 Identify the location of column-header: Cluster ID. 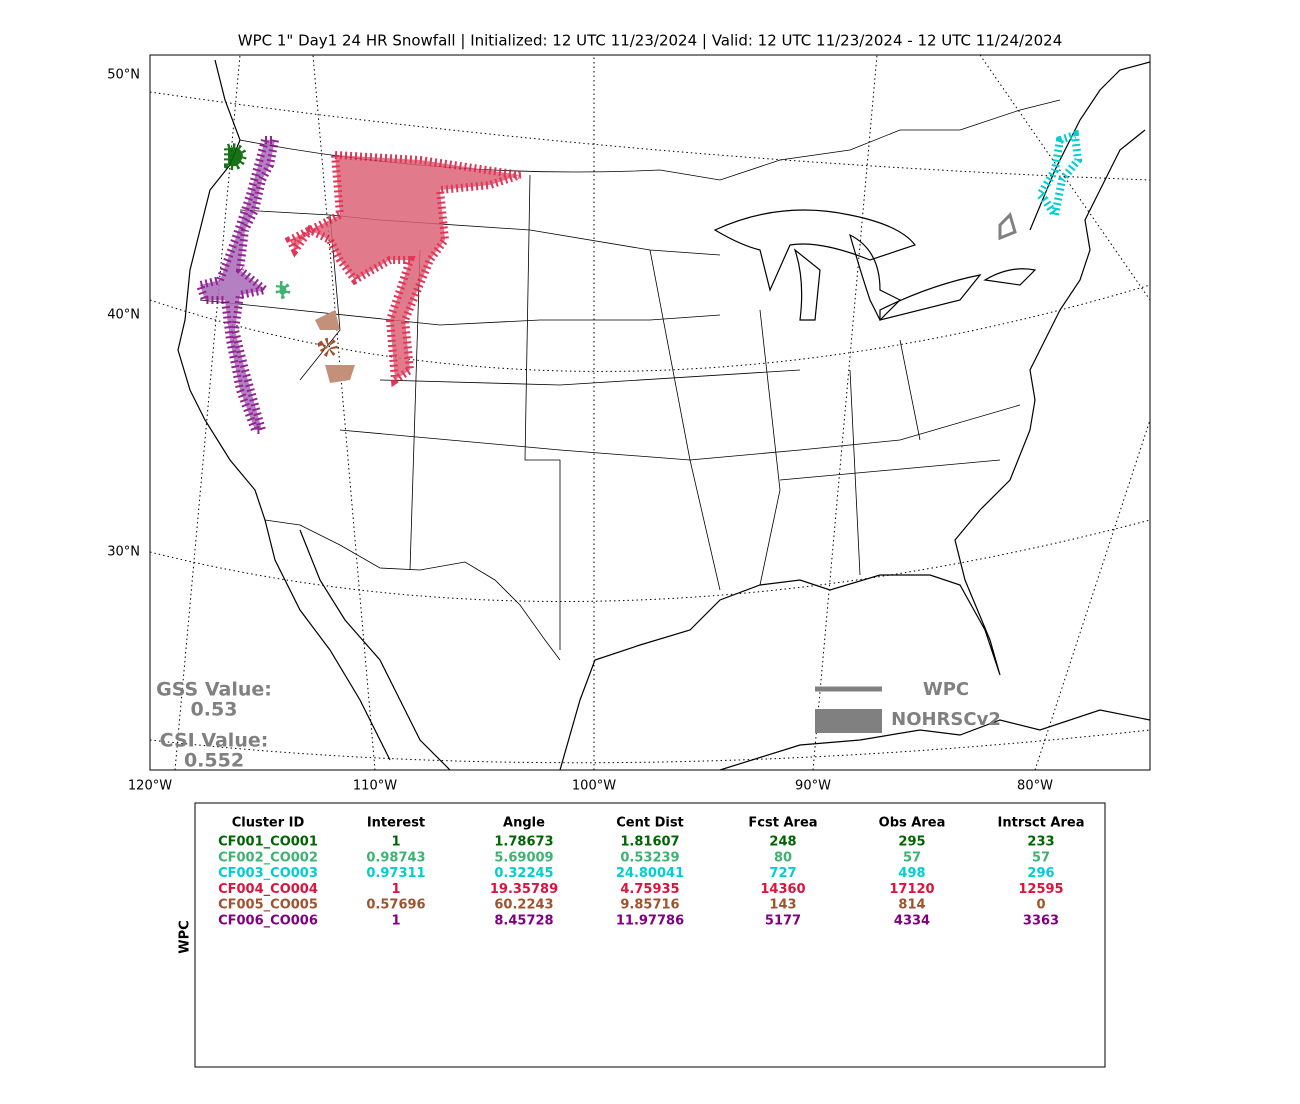
(268, 823).